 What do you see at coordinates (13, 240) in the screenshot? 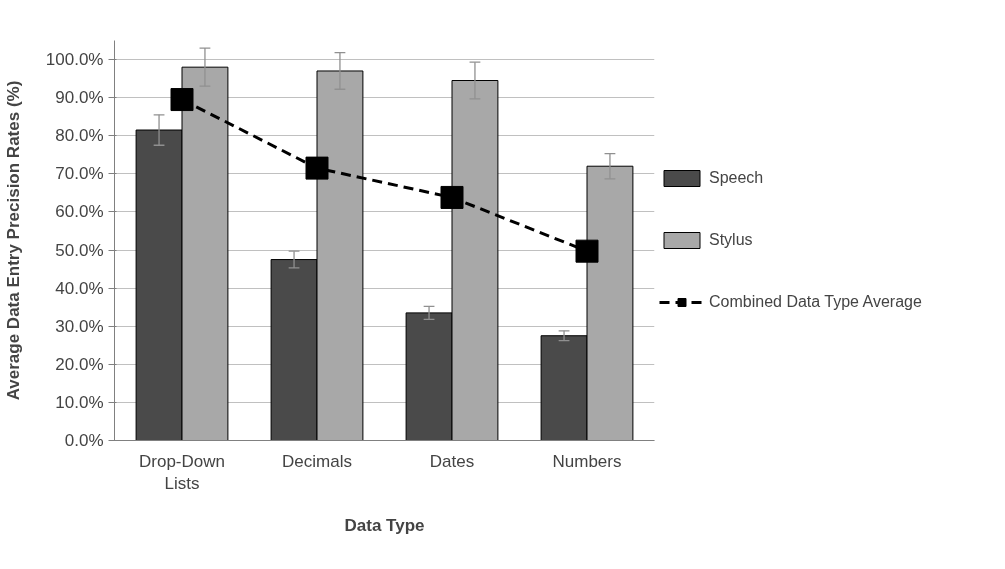
I see `y-axis-title: Average Data Entry Precision Rates (%)` at bounding box center [13, 240].